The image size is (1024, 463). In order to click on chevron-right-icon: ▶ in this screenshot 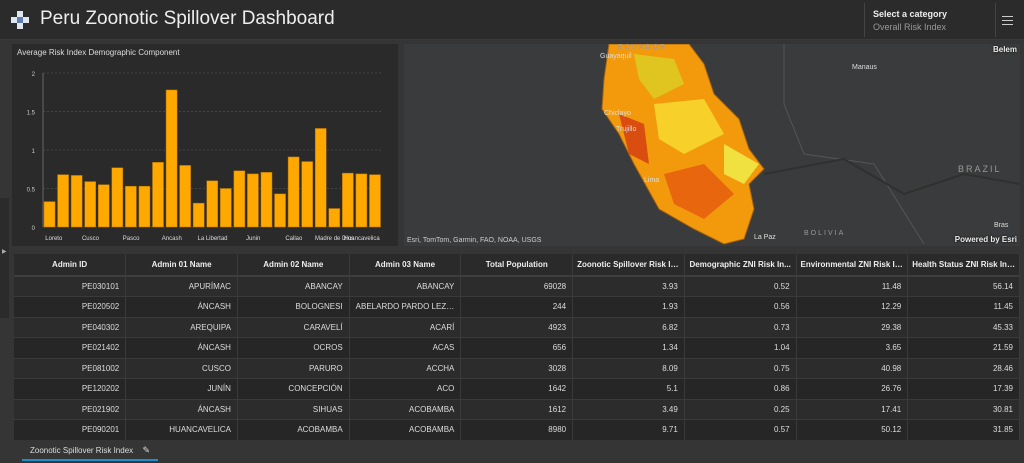, I will do `click(4, 252)`.